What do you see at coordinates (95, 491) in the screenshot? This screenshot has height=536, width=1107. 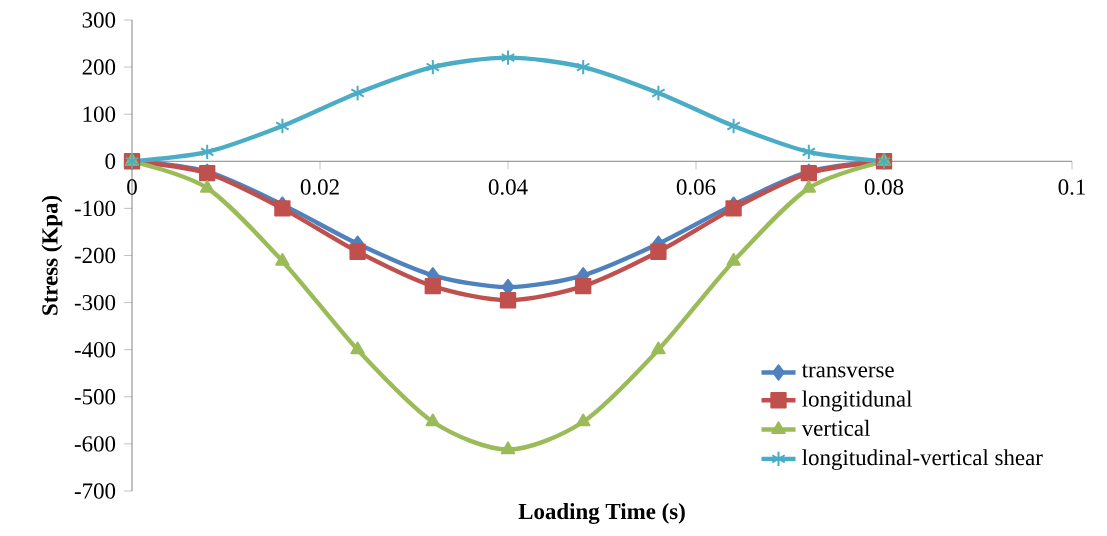 I see `y-tick-label: -700` at bounding box center [95, 491].